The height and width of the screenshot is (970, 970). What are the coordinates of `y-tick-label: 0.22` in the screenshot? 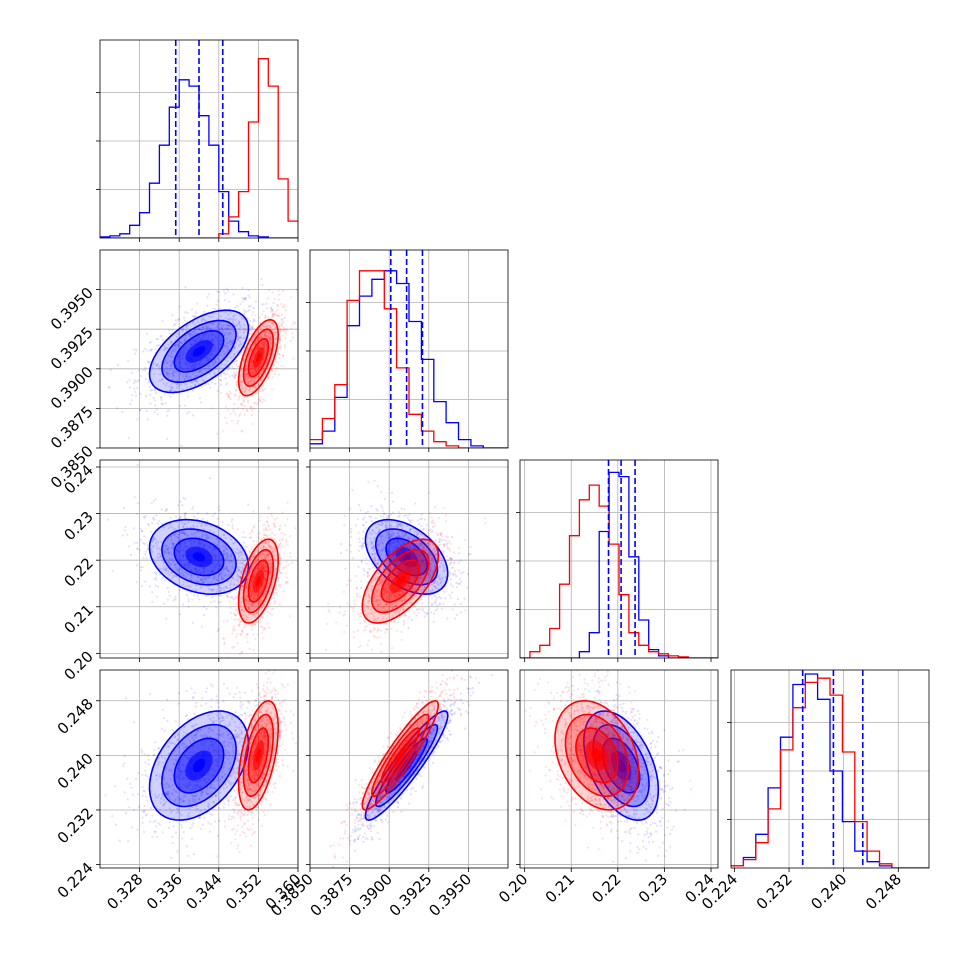 It's located at (78, 572).